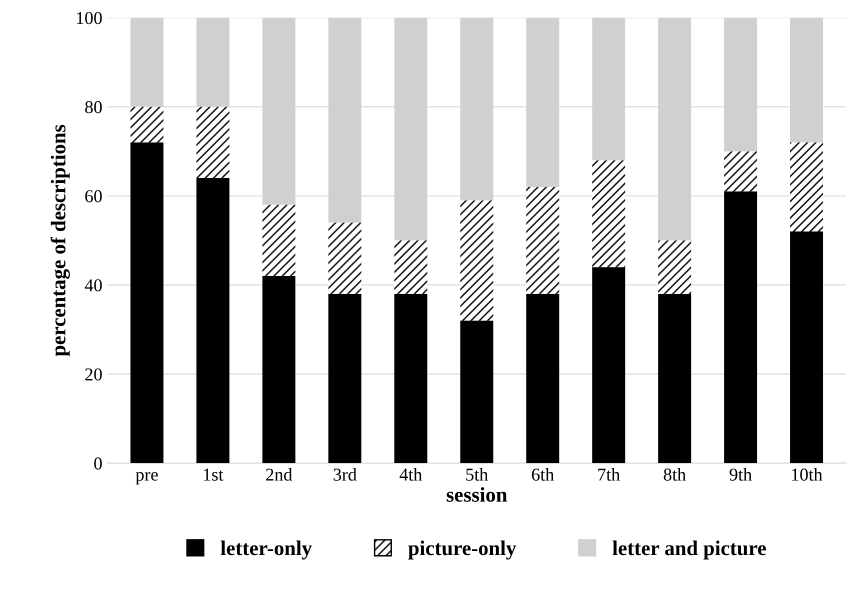 This screenshot has height=590, width=859. What do you see at coordinates (266, 550) in the screenshot?
I see `legend-label: letter-only` at bounding box center [266, 550].